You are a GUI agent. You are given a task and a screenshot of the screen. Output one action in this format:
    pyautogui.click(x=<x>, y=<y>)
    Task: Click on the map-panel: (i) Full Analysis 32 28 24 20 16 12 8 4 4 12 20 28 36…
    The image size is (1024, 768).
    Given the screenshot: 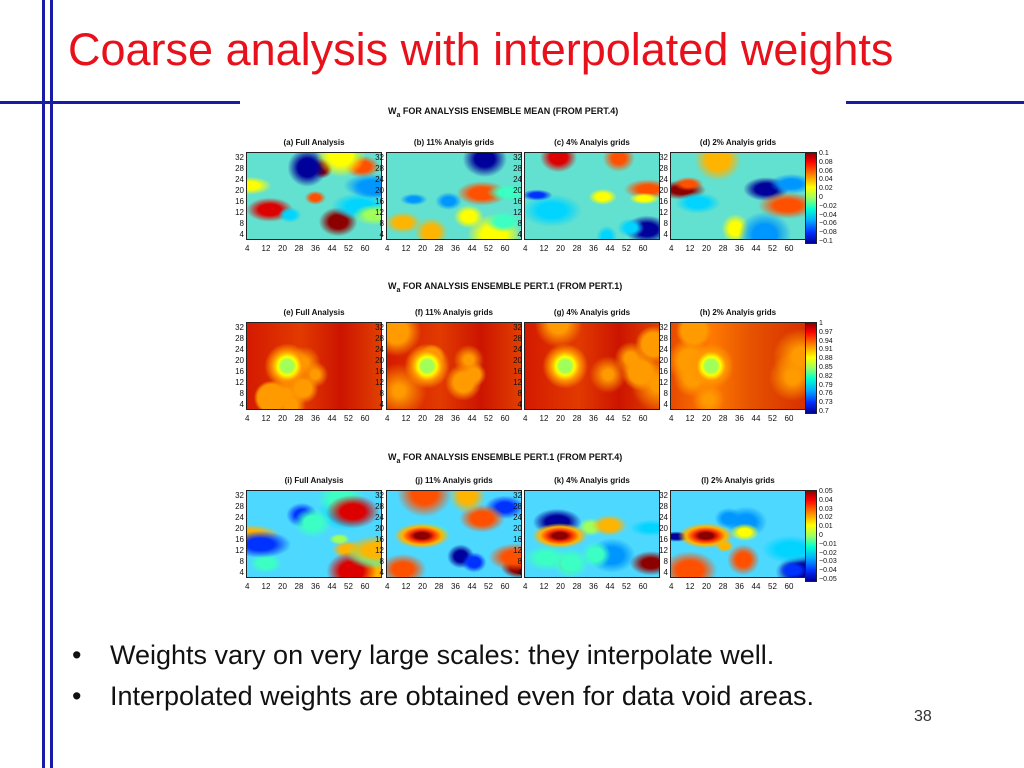 What is the action you would take?
    pyautogui.click(x=308, y=533)
    